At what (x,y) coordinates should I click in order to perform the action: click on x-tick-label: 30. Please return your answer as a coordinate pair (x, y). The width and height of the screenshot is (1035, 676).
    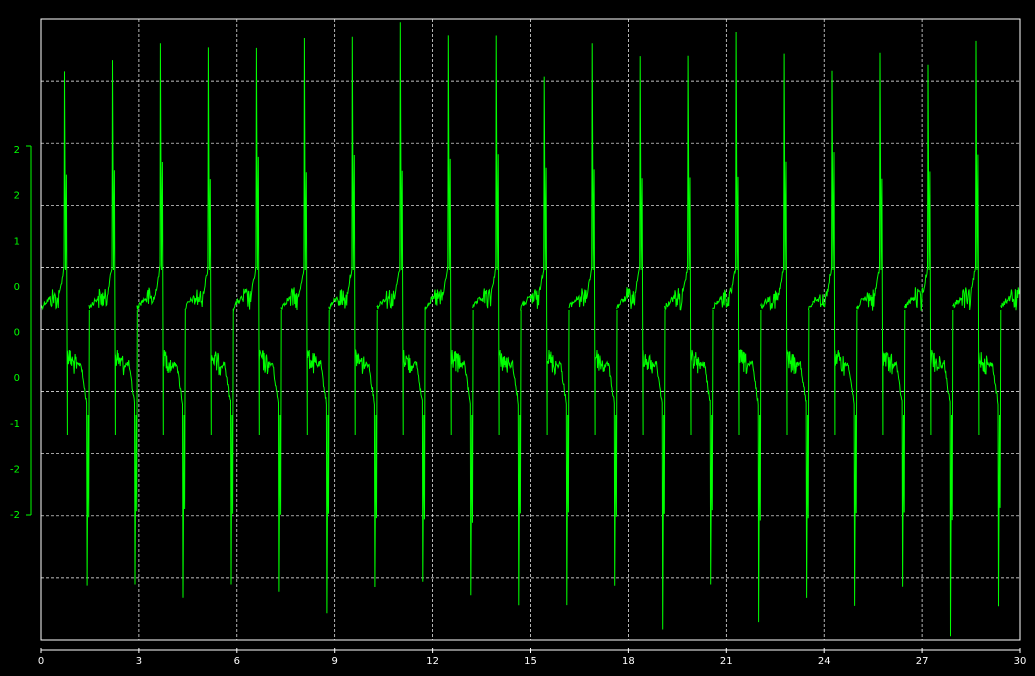
    Looking at the image, I should click on (1020, 661).